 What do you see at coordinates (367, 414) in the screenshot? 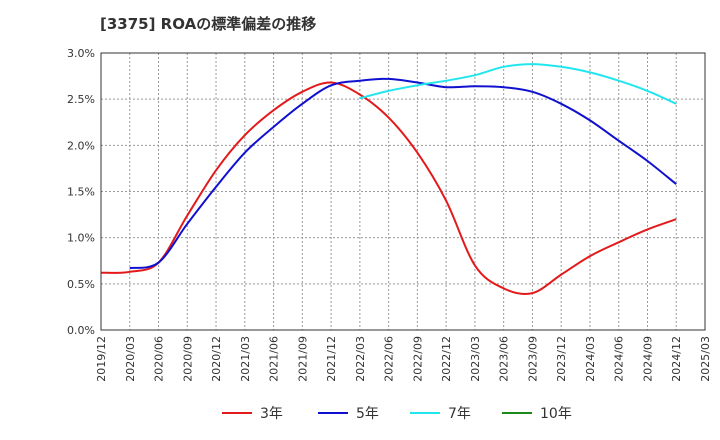
I see `legend-label: 5年` at bounding box center [367, 414].